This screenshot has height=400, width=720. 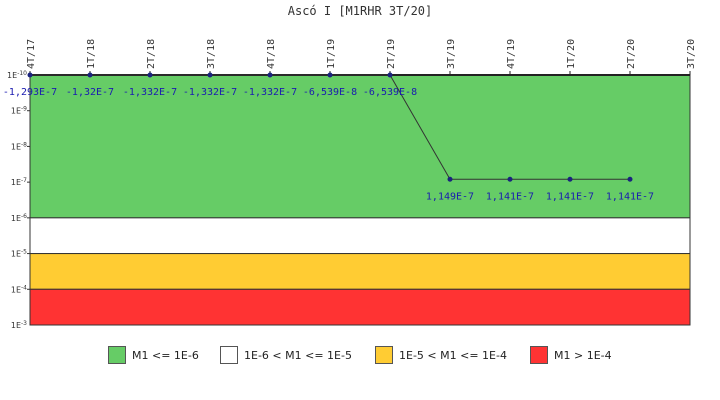 I want to click on x-tick-label: 2T/20, so click(x=631, y=54).